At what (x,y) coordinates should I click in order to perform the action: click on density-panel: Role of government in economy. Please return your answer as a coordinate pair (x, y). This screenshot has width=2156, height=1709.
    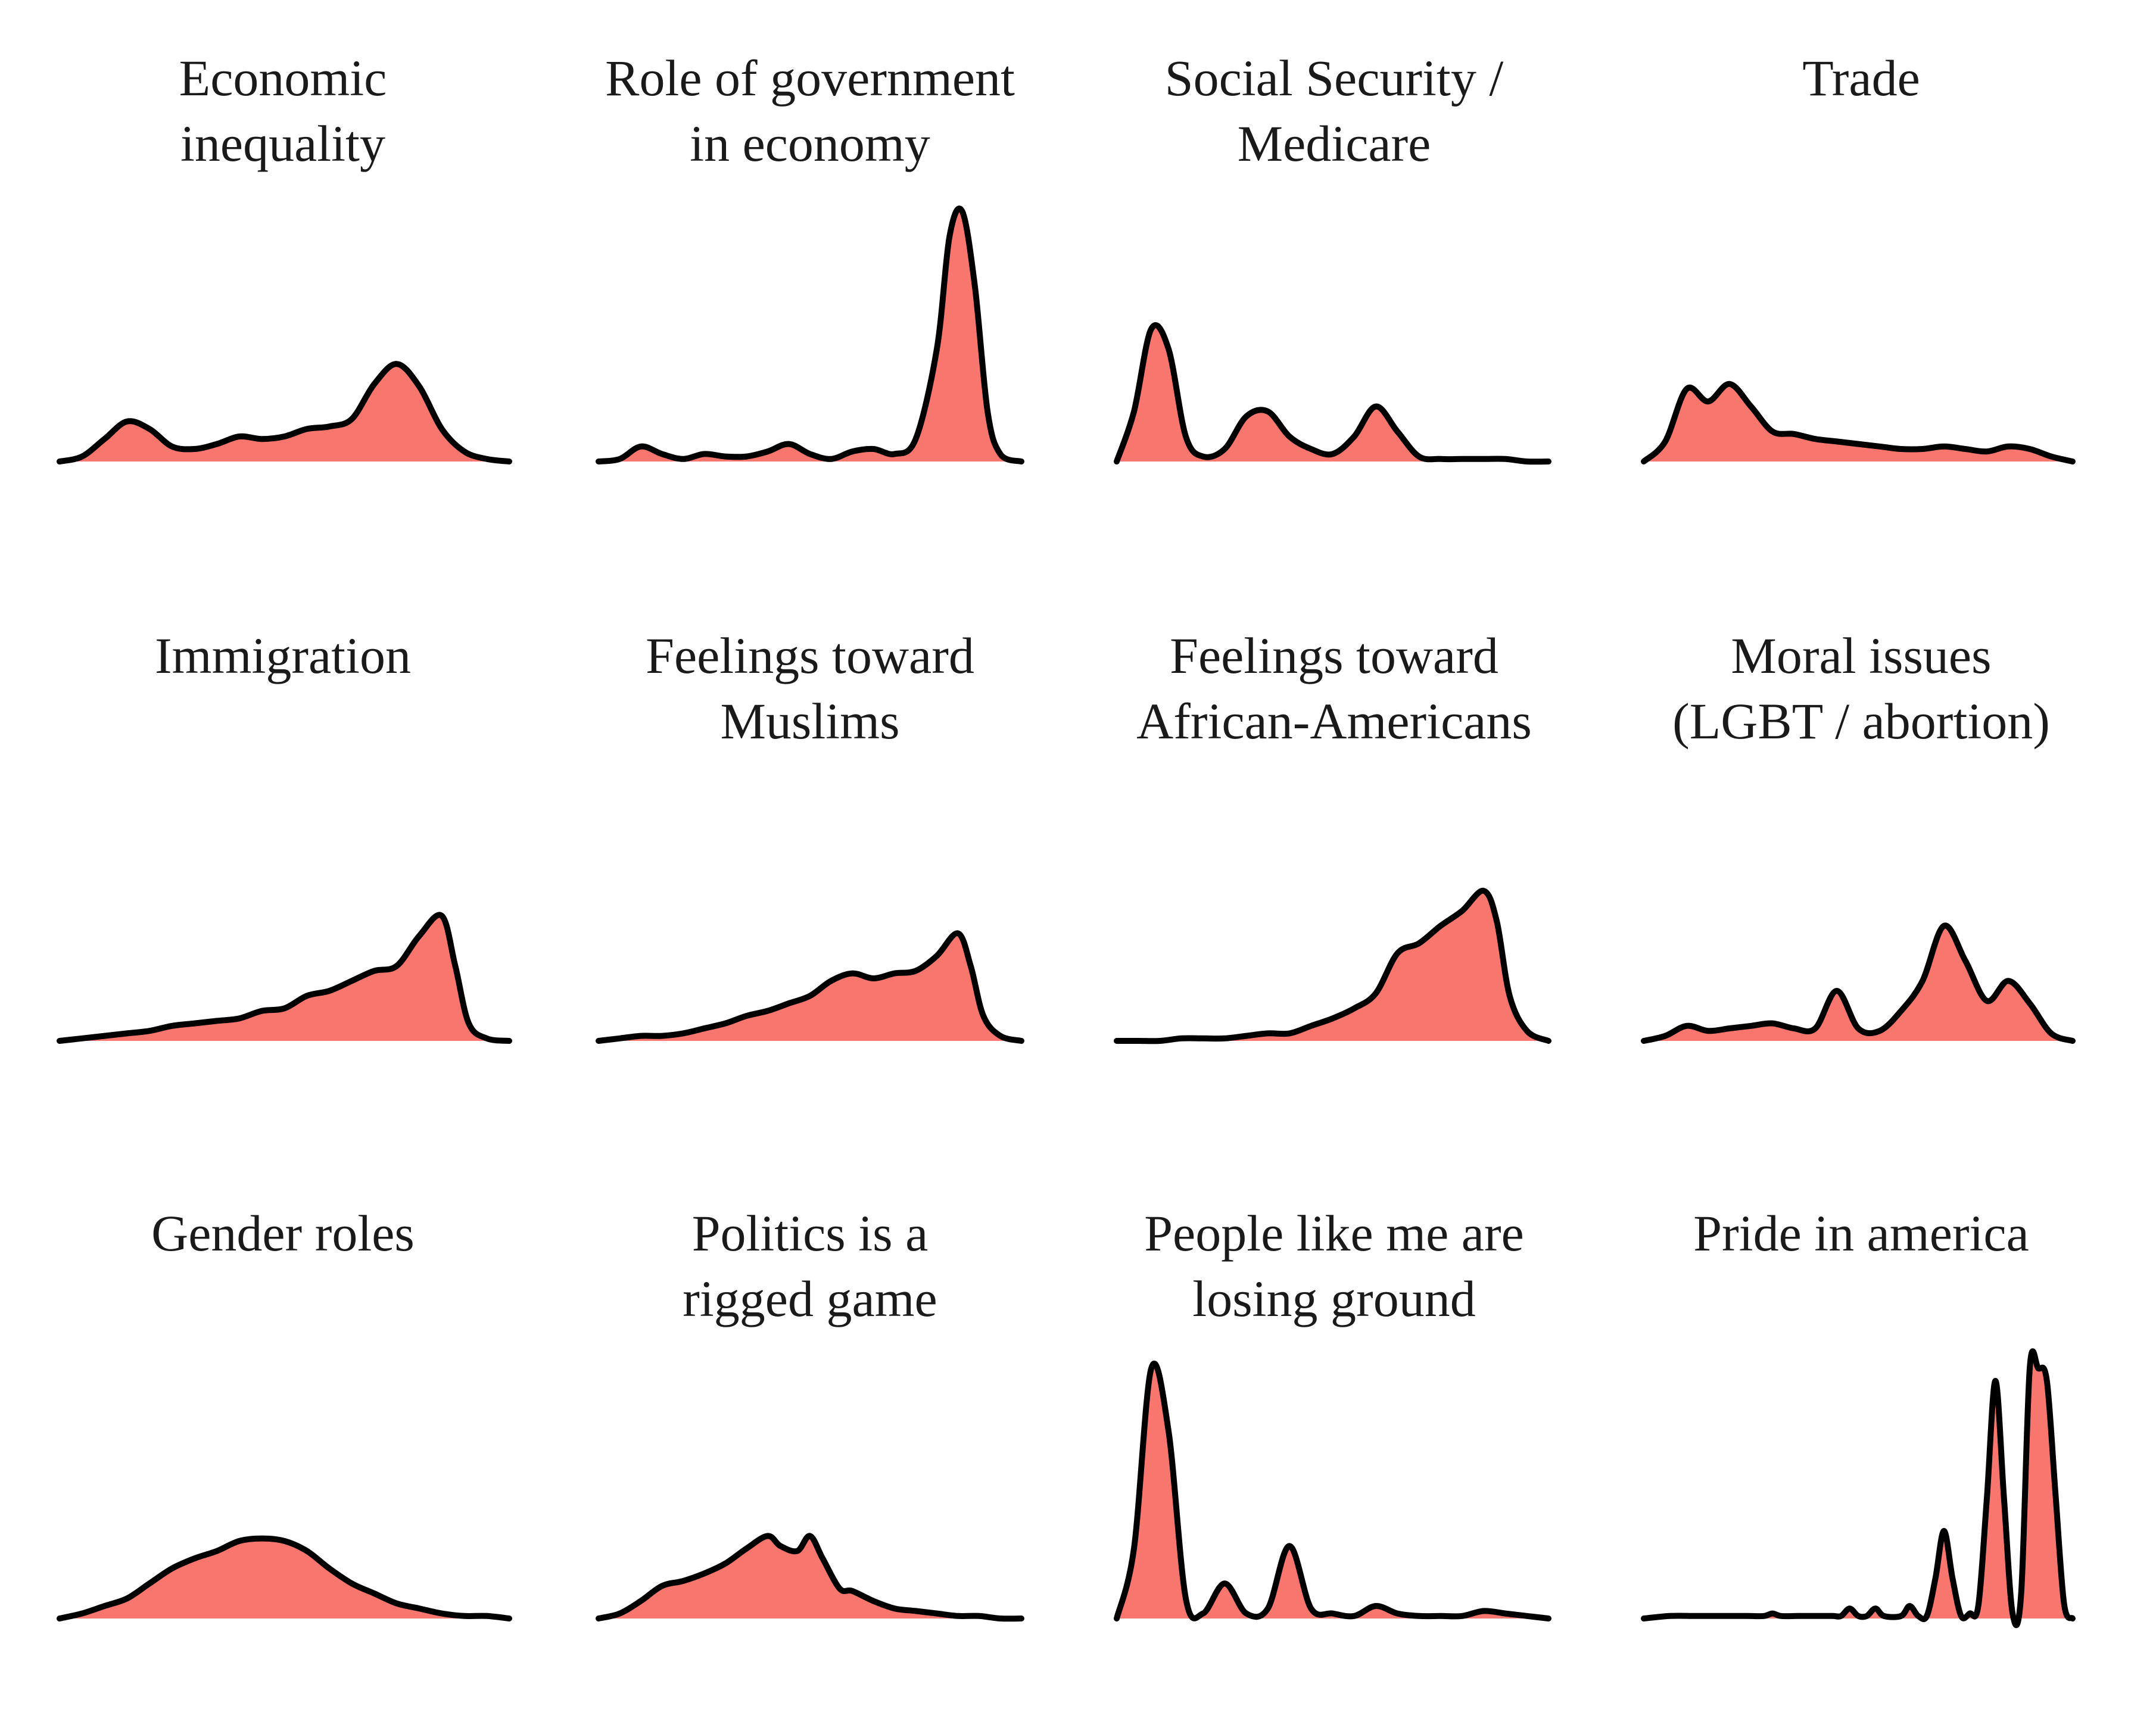
    Looking at the image, I should click on (810, 256).